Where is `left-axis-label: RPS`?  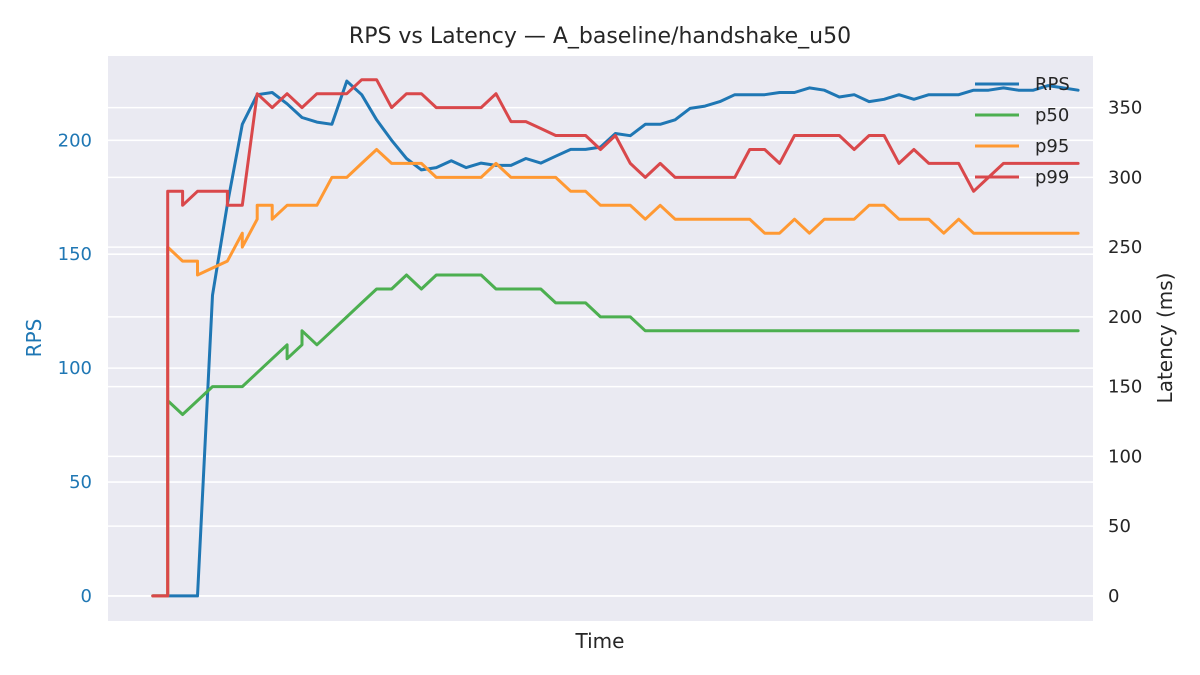 left-axis-label: RPS is located at coordinates (34, 338).